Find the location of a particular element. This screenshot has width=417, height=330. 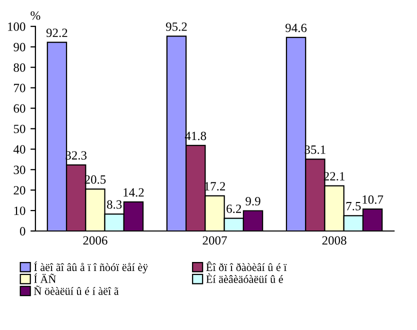

y-tick-label: 40 is located at coordinates (19, 149).